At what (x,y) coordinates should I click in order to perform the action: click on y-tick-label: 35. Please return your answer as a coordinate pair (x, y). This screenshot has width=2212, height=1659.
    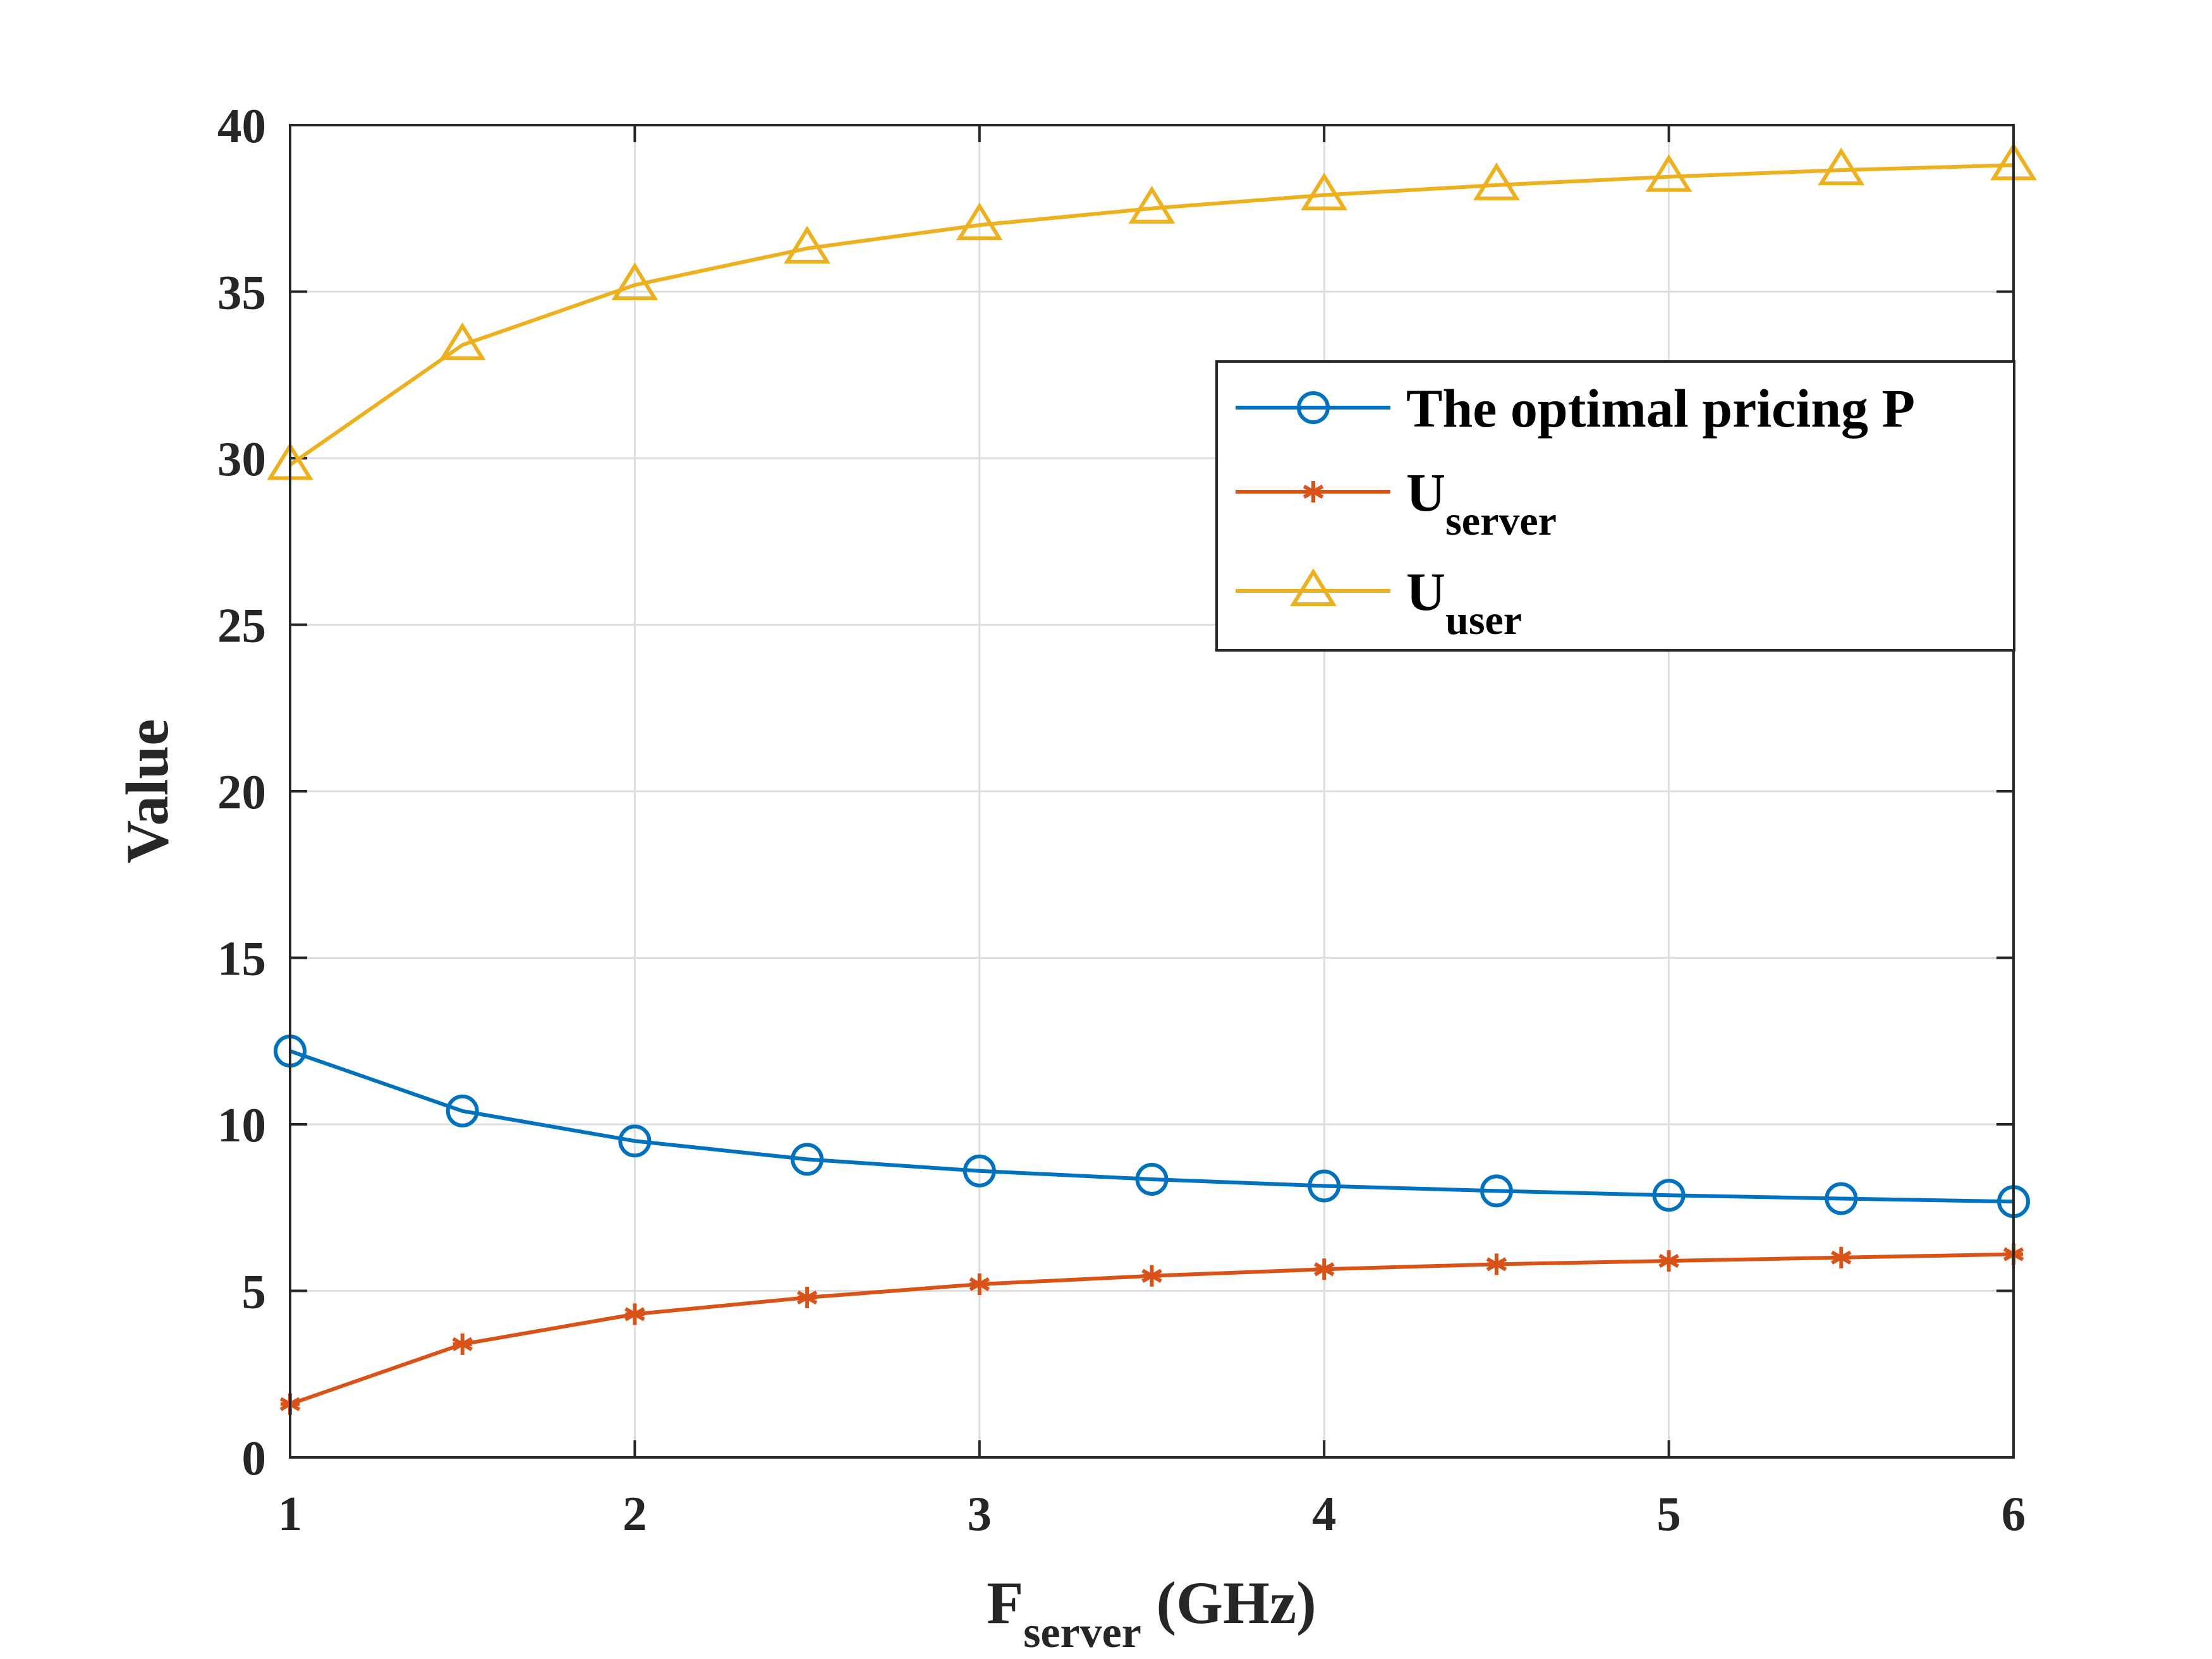
    Looking at the image, I should click on (241, 292).